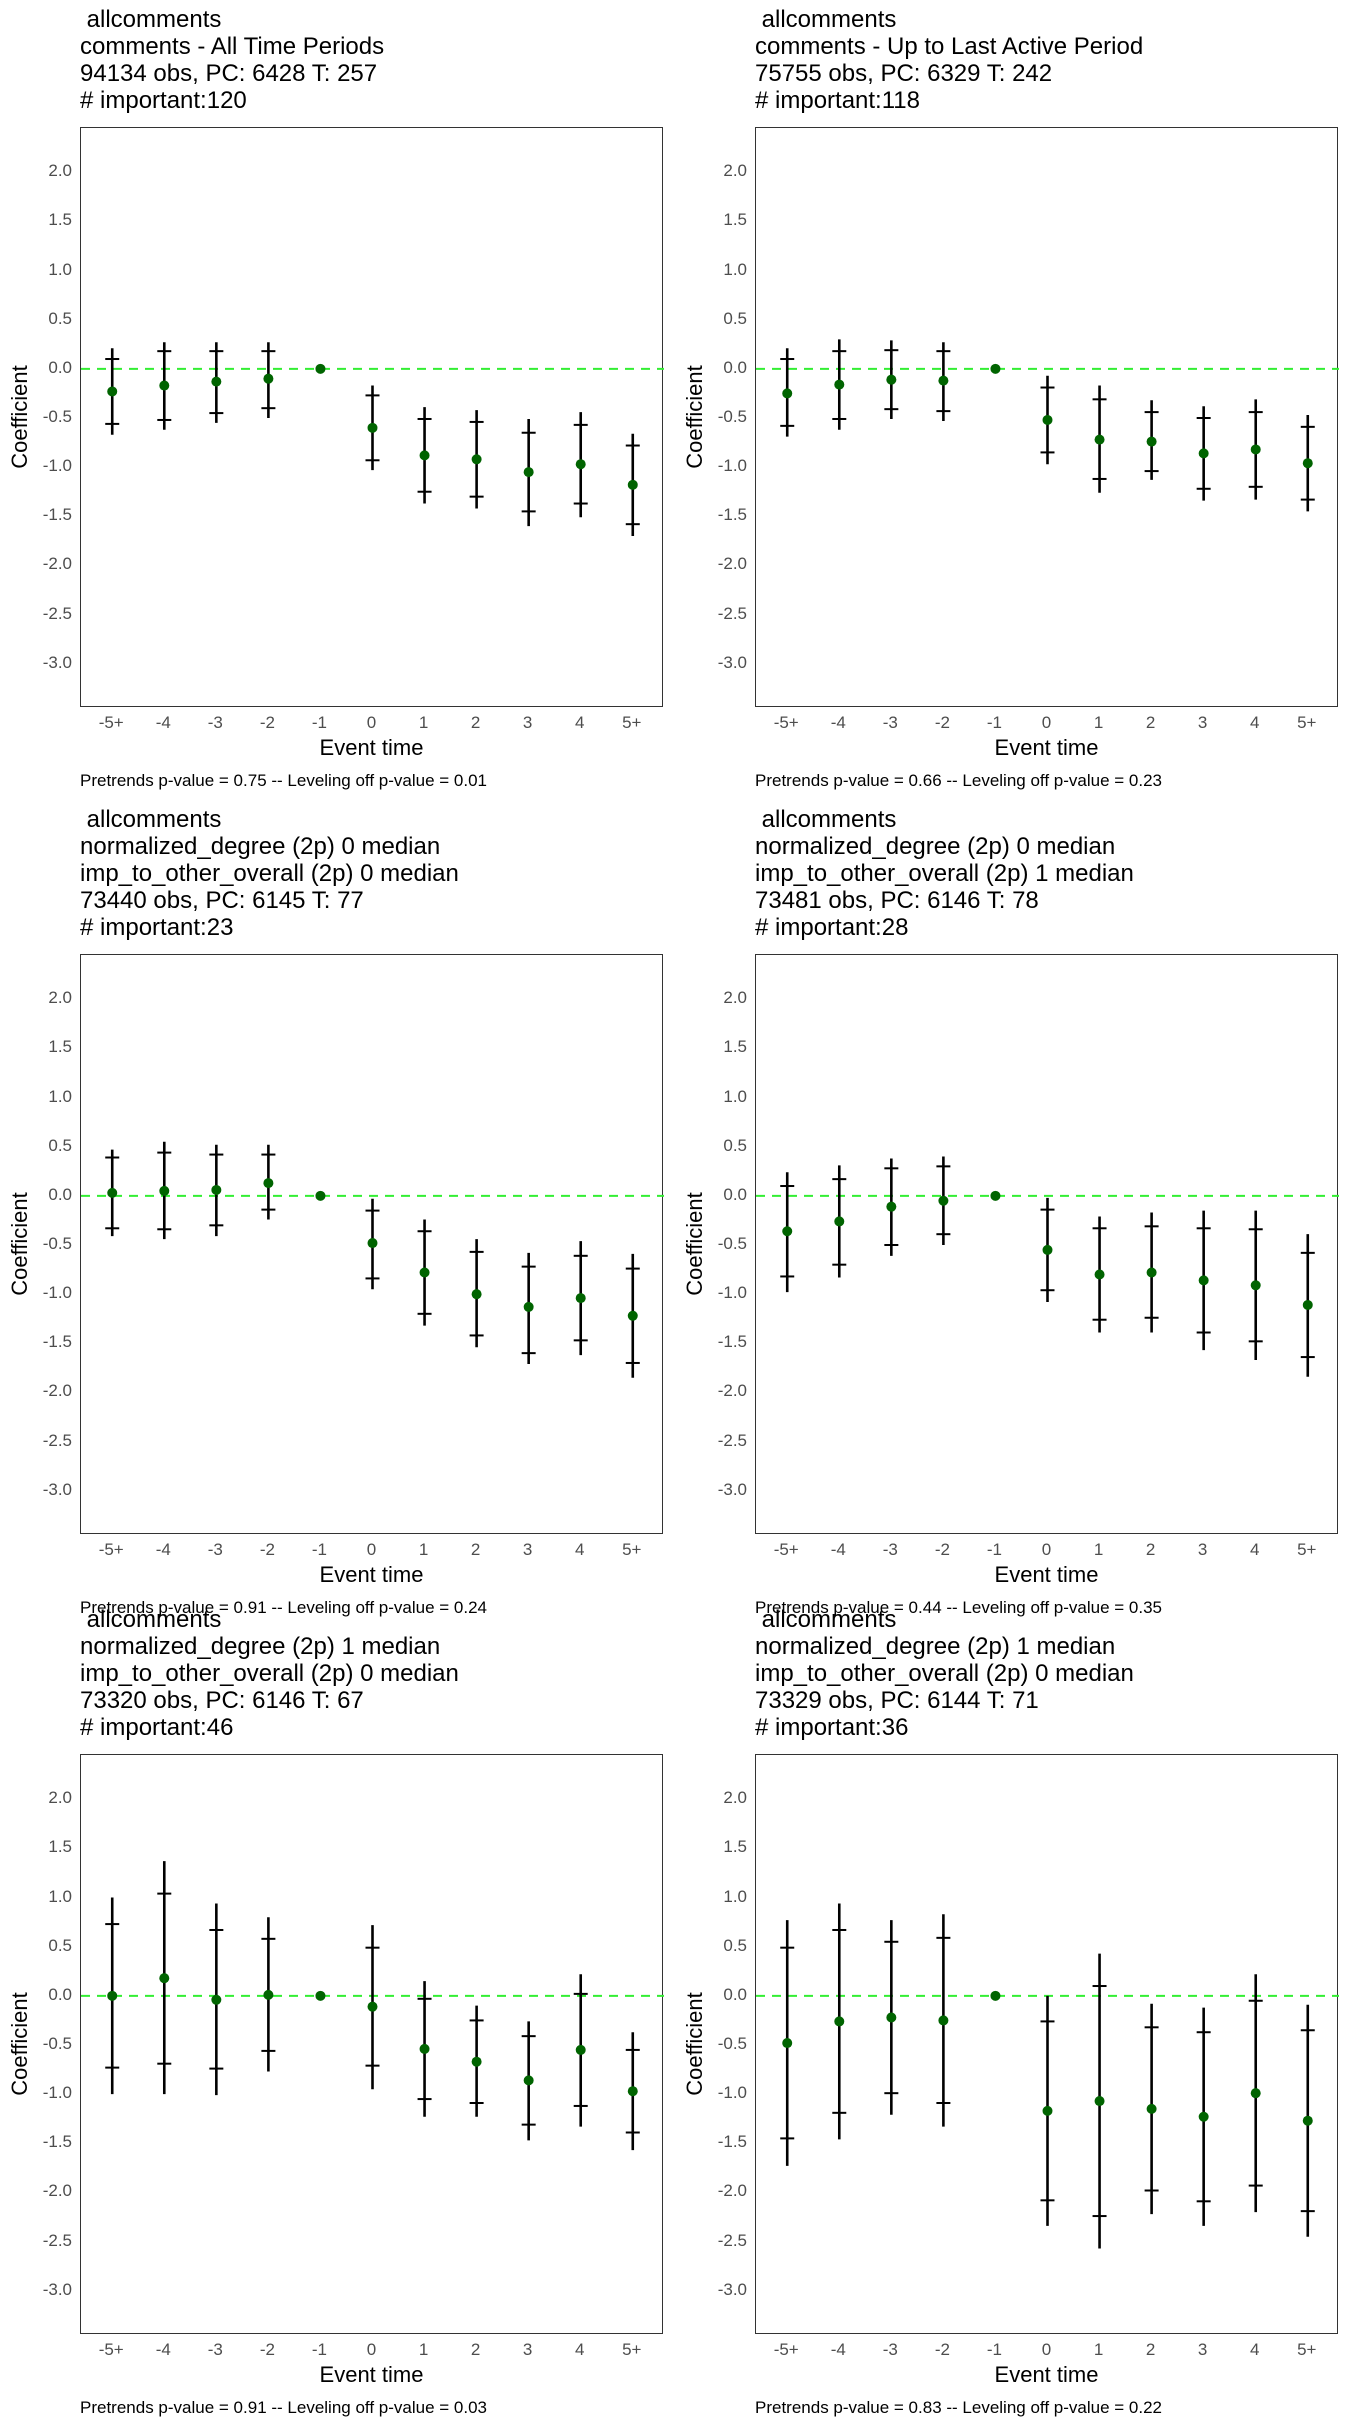 The height and width of the screenshot is (2418, 1350). Describe the element at coordinates (1254, 2349) in the screenshot. I see `x-tick-label: 4` at that location.